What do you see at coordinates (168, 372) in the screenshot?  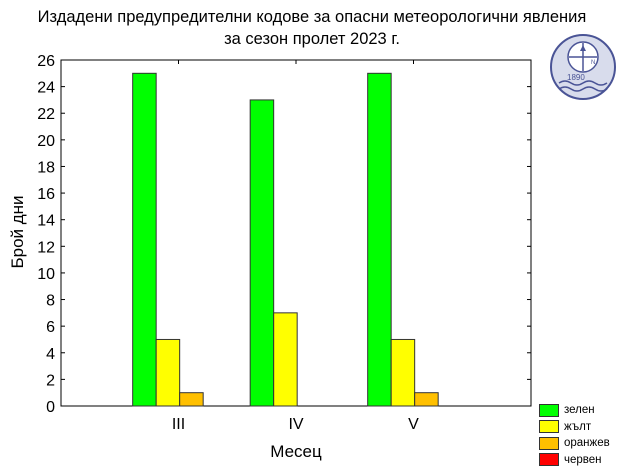 I see `bar-жълт-III` at bounding box center [168, 372].